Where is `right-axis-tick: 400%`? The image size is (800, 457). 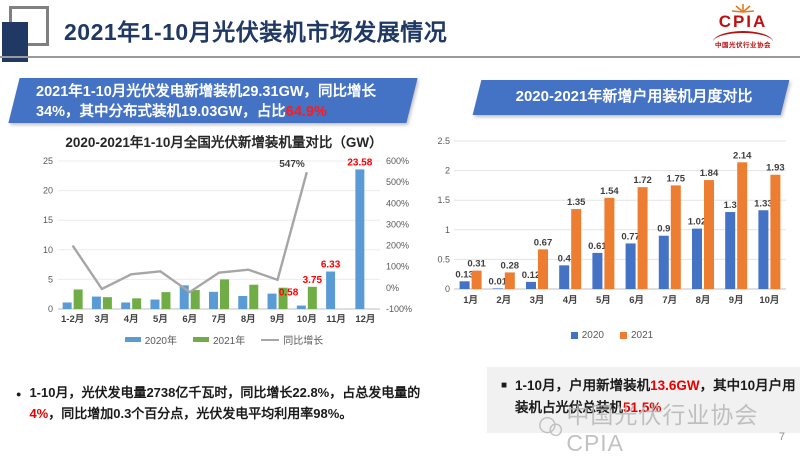
right-axis-tick: 400% is located at coordinates (397, 203).